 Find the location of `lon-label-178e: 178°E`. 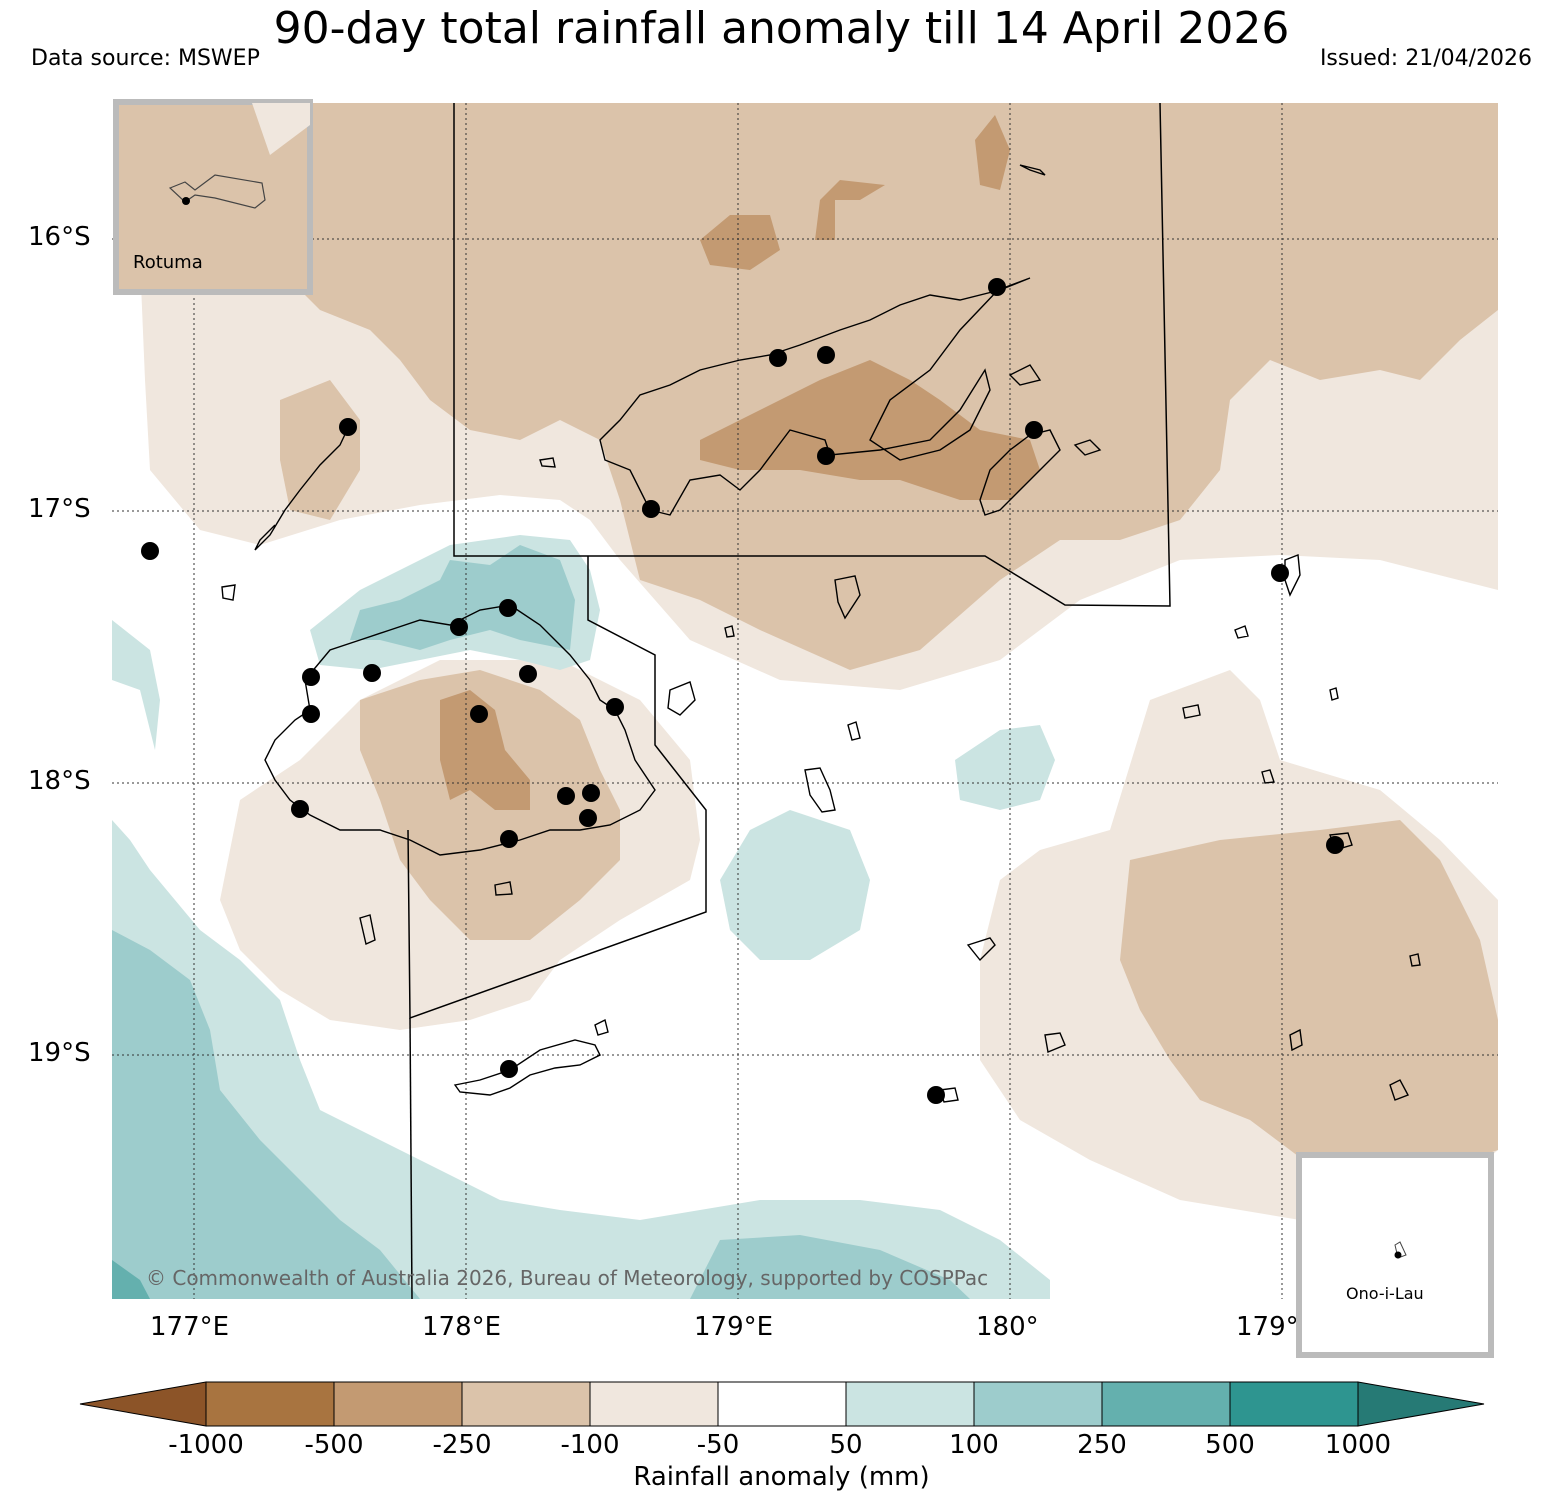

lon-label-178e: 178°E is located at coordinates (462, 1327).